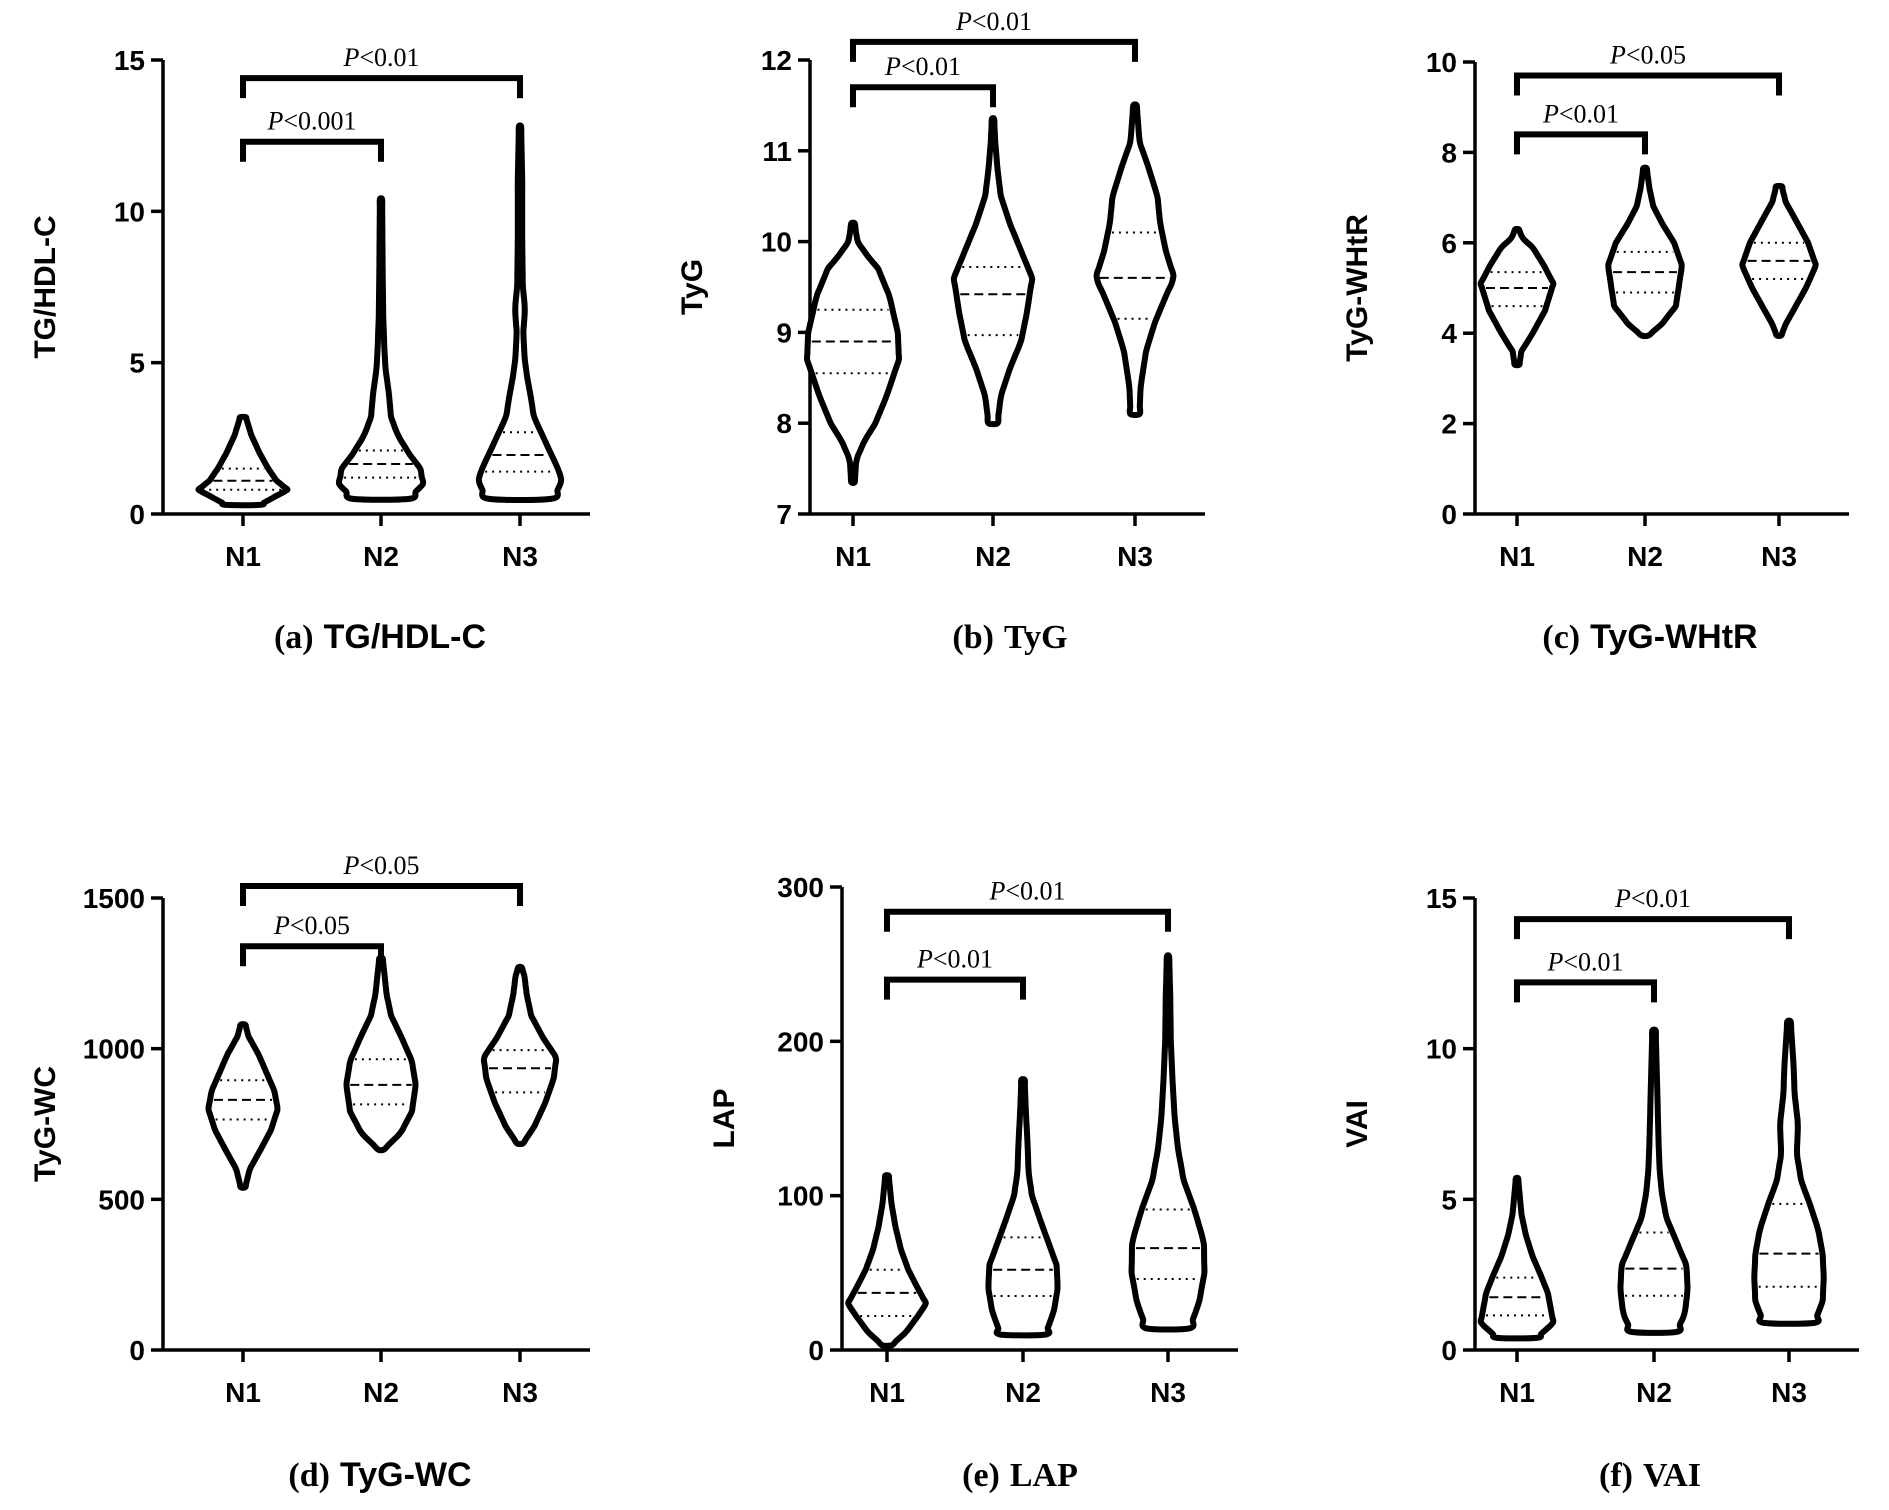 The width and height of the screenshot is (1889, 1510). What do you see at coordinates (1449, 333) in the screenshot?
I see `y-tick-label: 4` at bounding box center [1449, 333].